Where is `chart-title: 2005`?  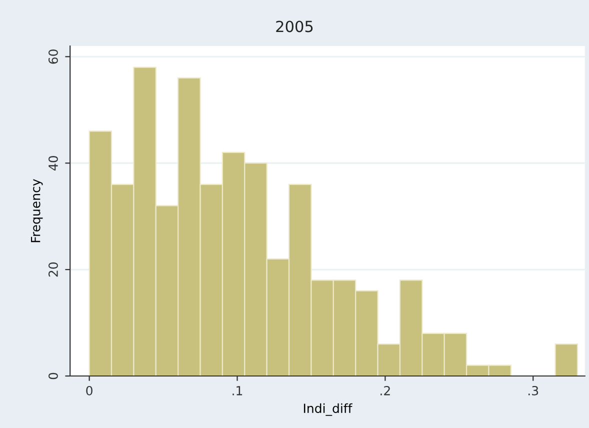
chart-title: 2005 is located at coordinates (294, 26).